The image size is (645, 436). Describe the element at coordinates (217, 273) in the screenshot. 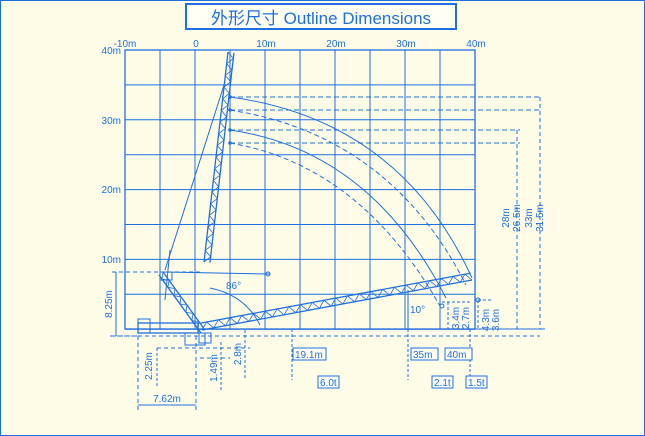

I see `pendant-line` at that location.